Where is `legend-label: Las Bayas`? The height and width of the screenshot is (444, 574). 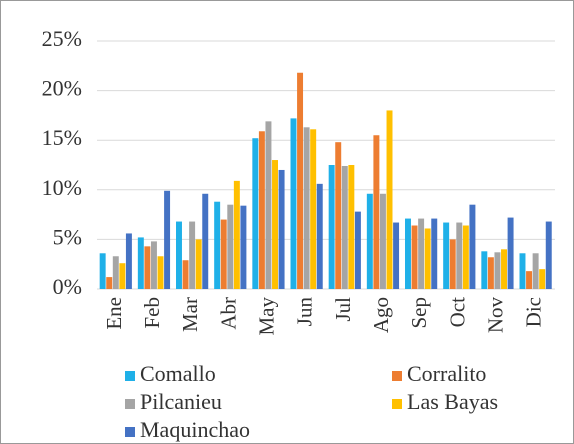
legend-label: Las Bayas is located at coordinates (452, 401).